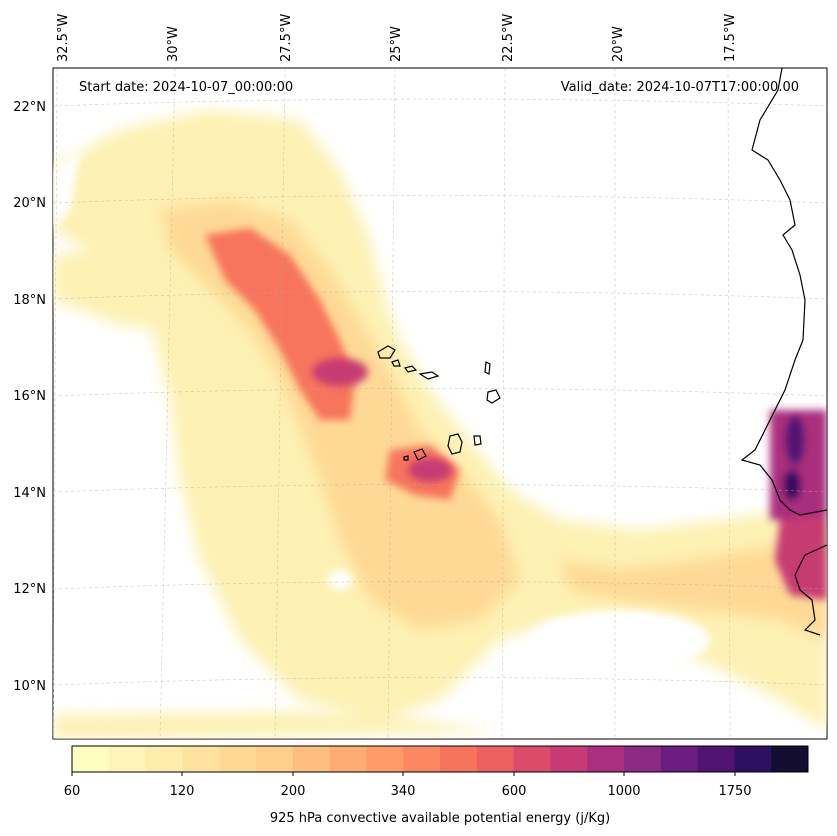  I want to click on colorbar-tick-label: 340, so click(403, 791).